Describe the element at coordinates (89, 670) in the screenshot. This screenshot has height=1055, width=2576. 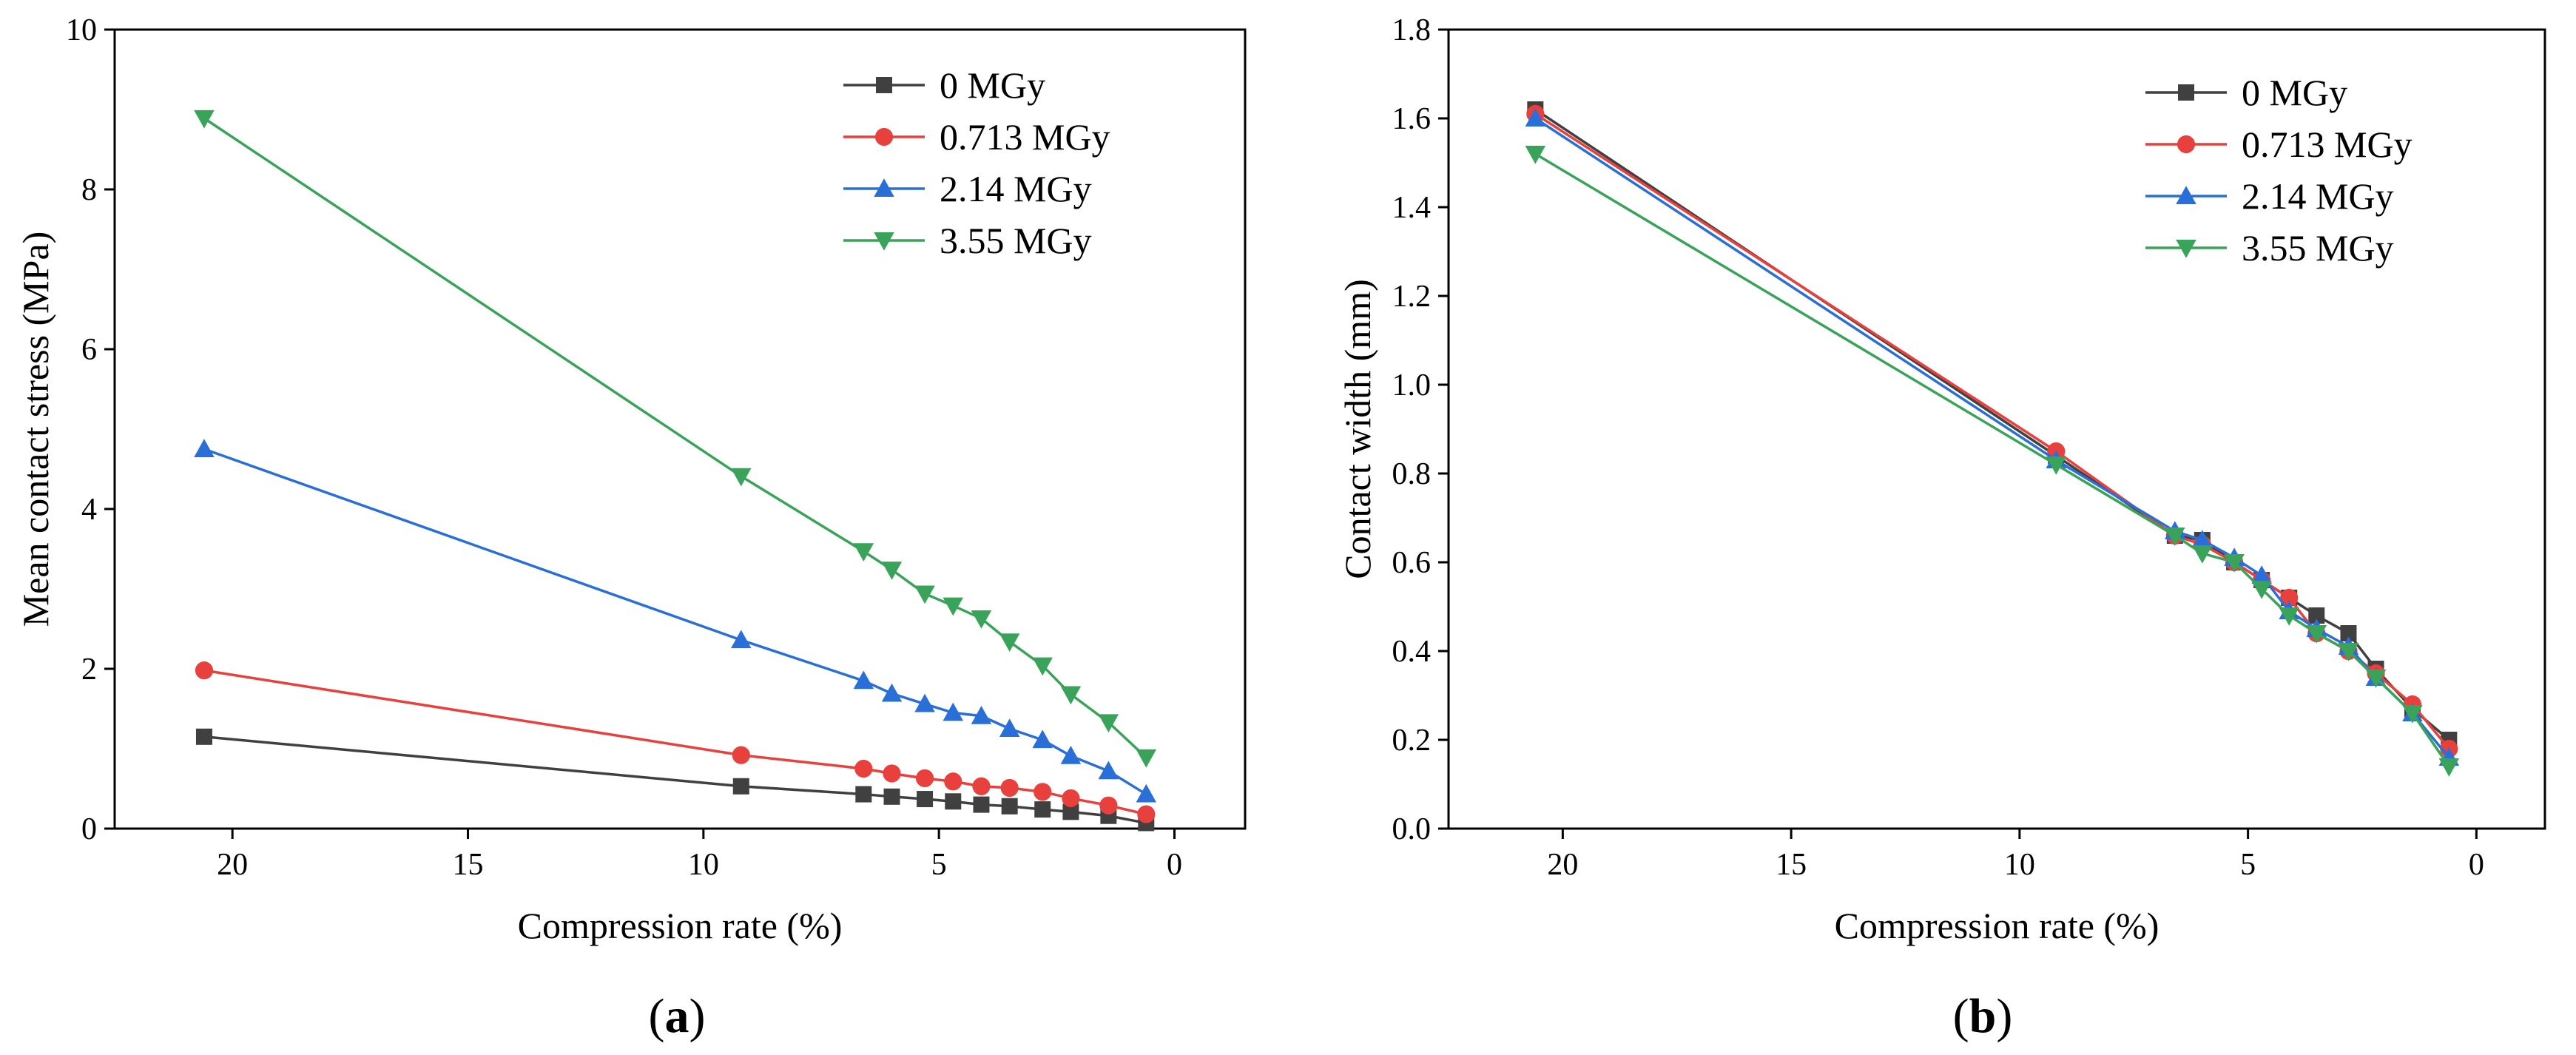
I see `y-tick-label: 2` at that location.